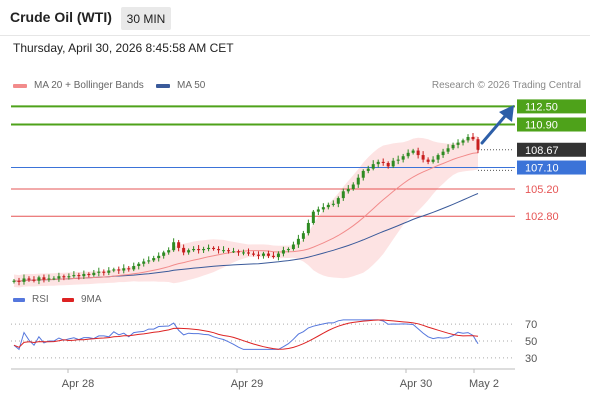  I want to click on level-box-pivot, so click(551, 167).